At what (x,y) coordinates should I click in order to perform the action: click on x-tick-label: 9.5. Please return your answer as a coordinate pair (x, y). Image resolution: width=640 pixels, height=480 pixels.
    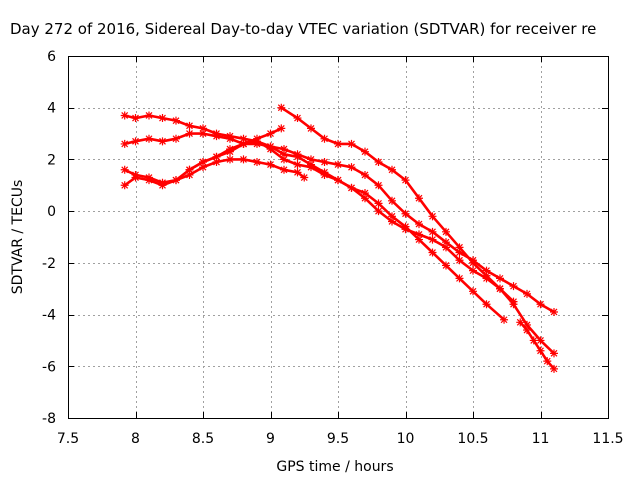
    Looking at the image, I should click on (338, 439).